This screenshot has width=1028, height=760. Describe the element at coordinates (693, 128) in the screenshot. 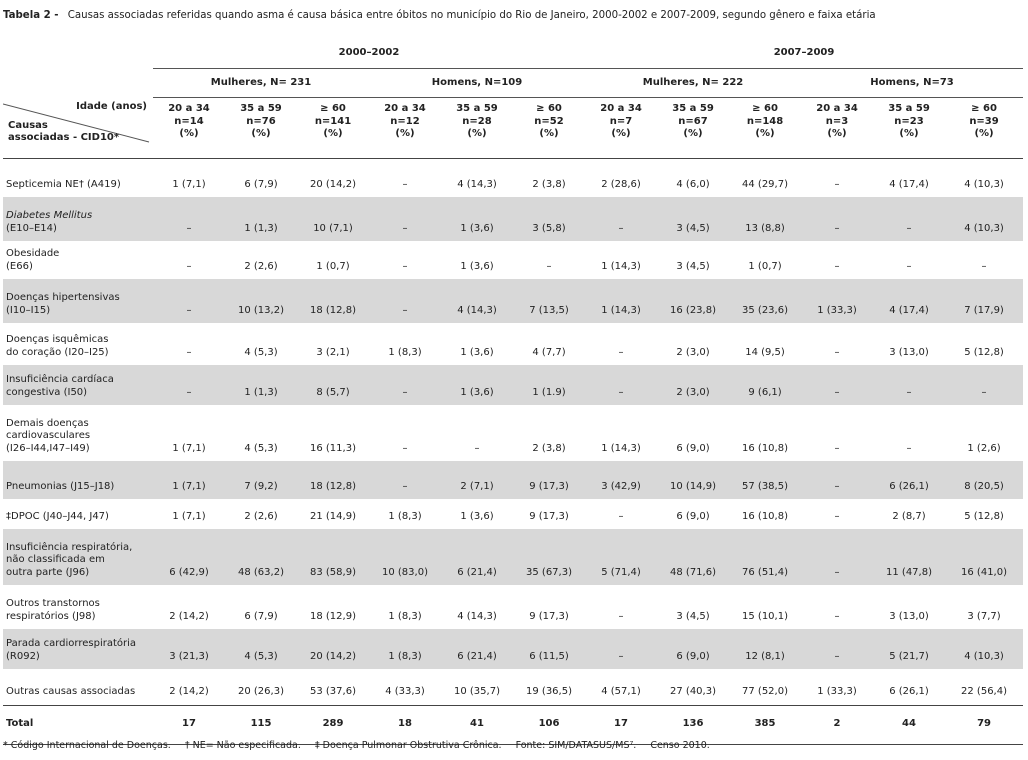

I see `age-column-header: 35 a 59 n=67 (%)` at that location.